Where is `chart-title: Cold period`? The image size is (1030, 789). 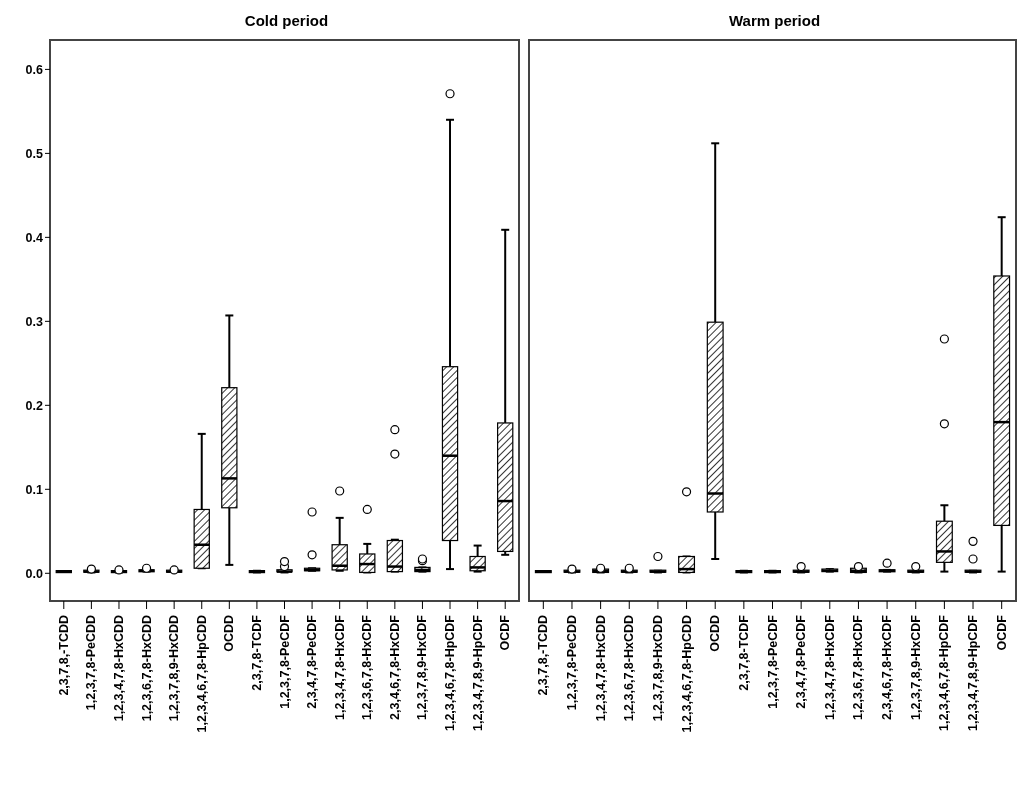 chart-title: Cold period is located at coordinates (286, 21).